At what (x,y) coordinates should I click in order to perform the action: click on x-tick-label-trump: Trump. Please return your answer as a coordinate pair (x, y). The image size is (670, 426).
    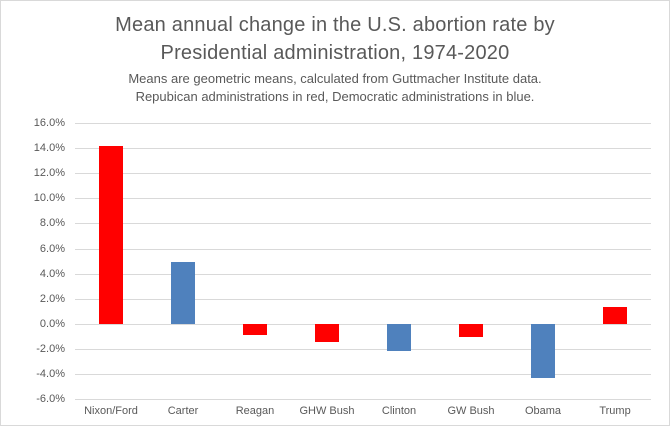
    Looking at the image, I should click on (615, 411).